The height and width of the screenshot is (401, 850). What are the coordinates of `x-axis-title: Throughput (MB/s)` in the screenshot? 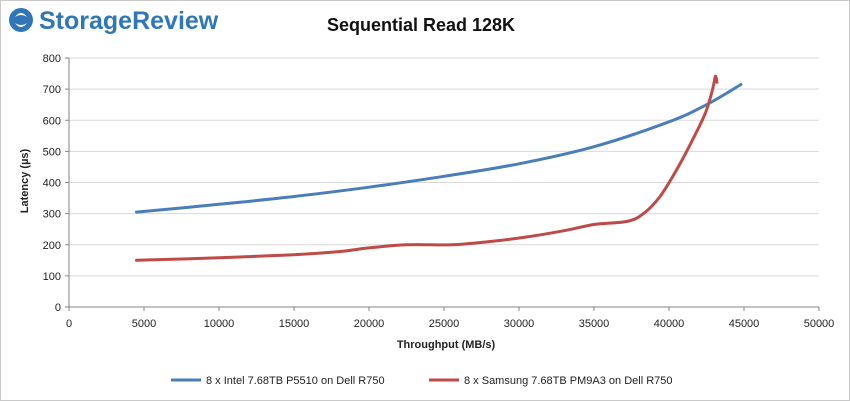 It's located at (446, 345).